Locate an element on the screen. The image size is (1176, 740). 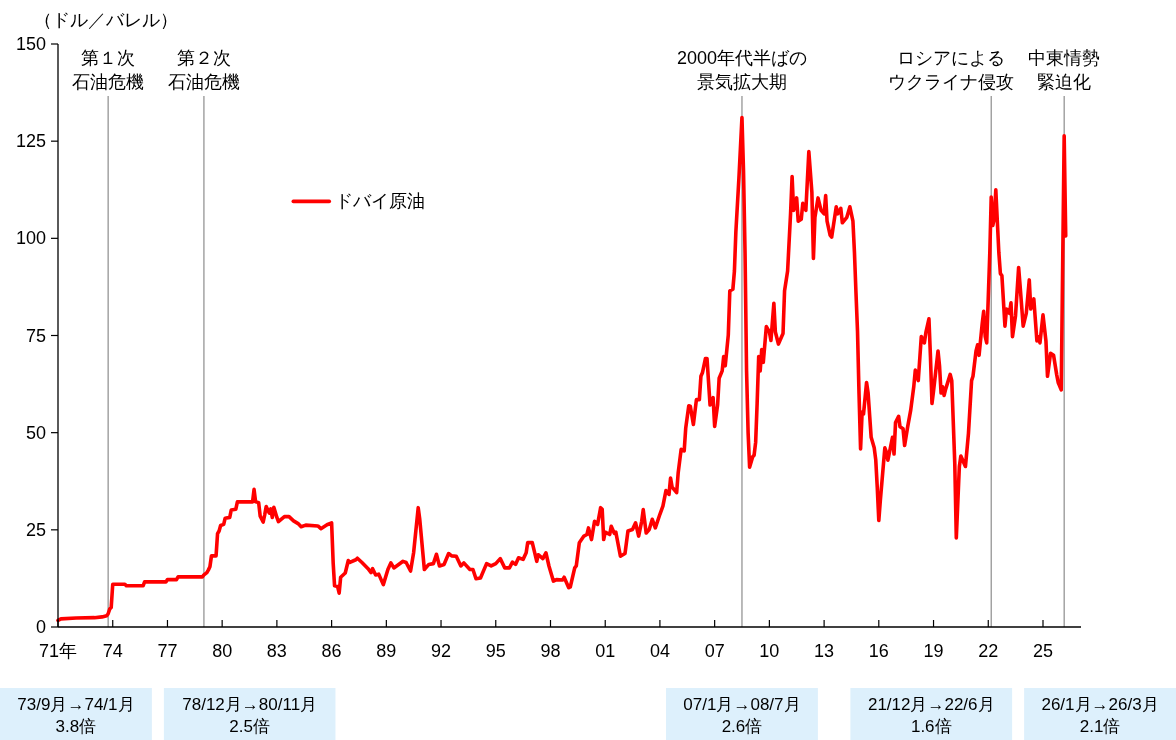
y-tick-label: 100 is located at coordinates (30, 238).